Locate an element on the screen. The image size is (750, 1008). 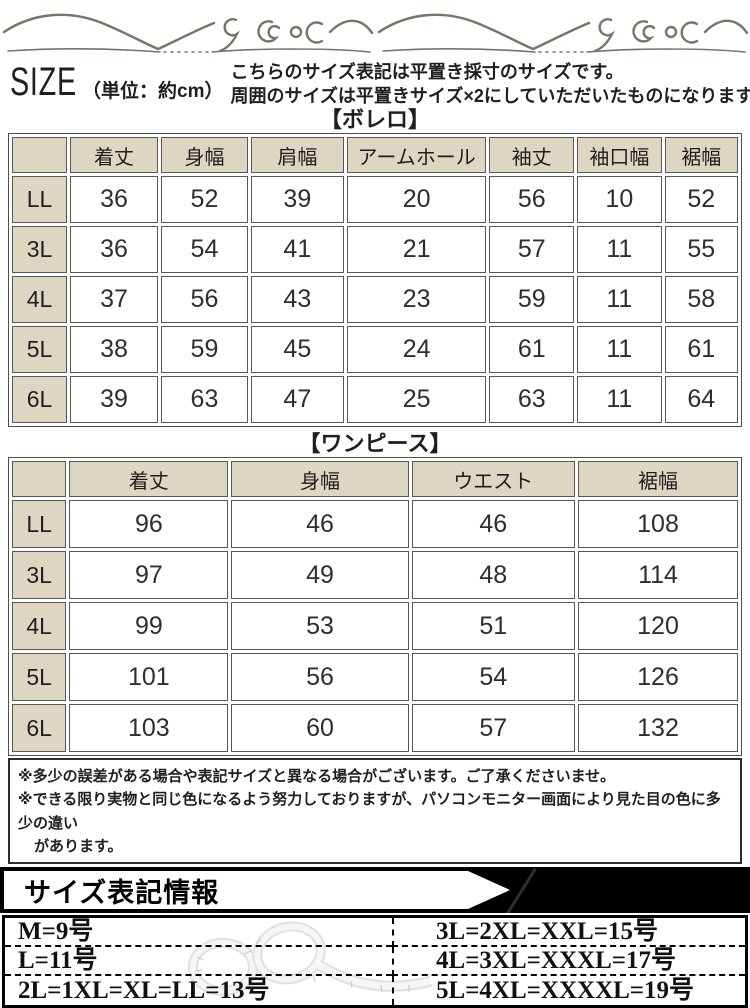
value-cell: 99 is located at coordinates (149, 626).